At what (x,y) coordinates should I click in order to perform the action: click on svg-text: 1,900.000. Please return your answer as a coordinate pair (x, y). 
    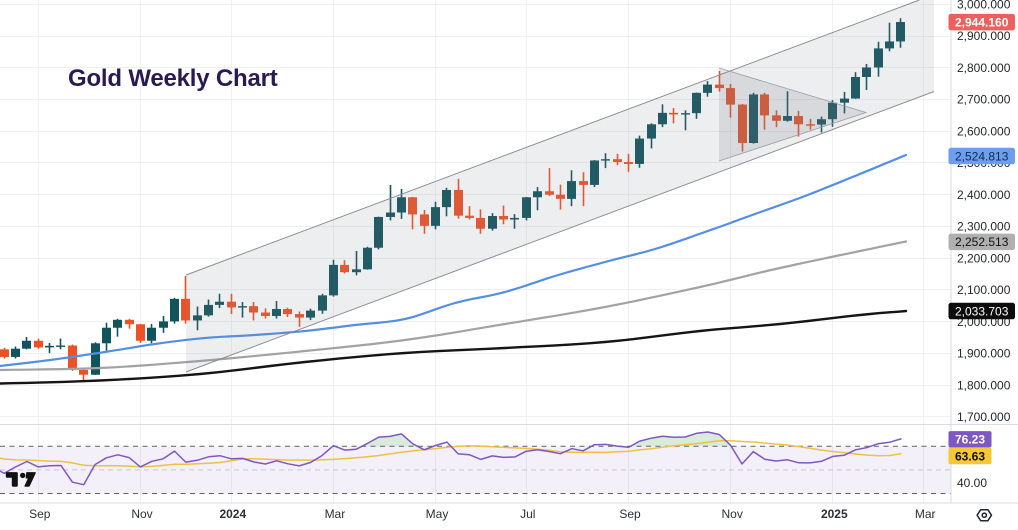
    Looking at the image, I should click on (984, 354).